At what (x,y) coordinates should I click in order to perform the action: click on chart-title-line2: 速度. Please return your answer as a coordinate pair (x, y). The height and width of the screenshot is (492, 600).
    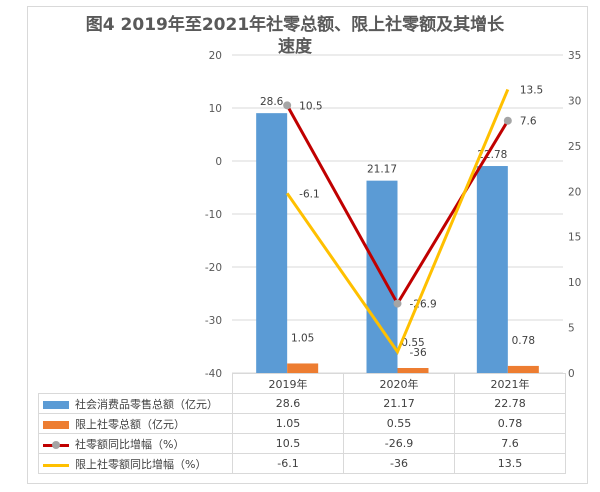
    Looking at the image, I should click on (295, 47).